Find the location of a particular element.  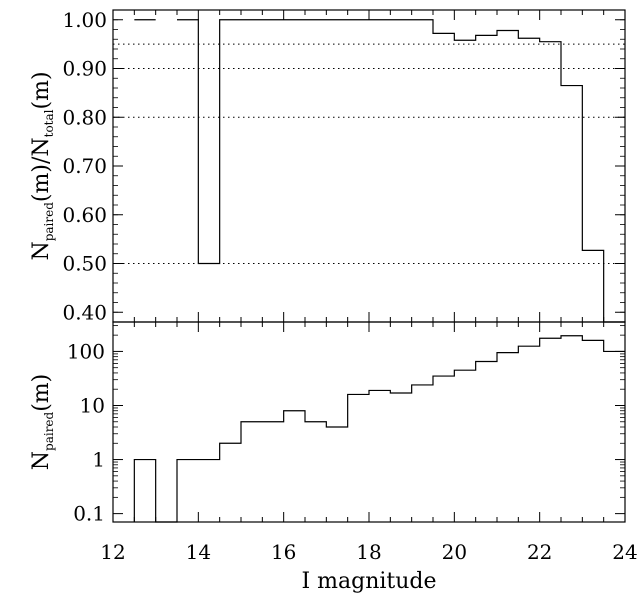

bottom-xtick-label: 18 is located at coordinates (368, 552).